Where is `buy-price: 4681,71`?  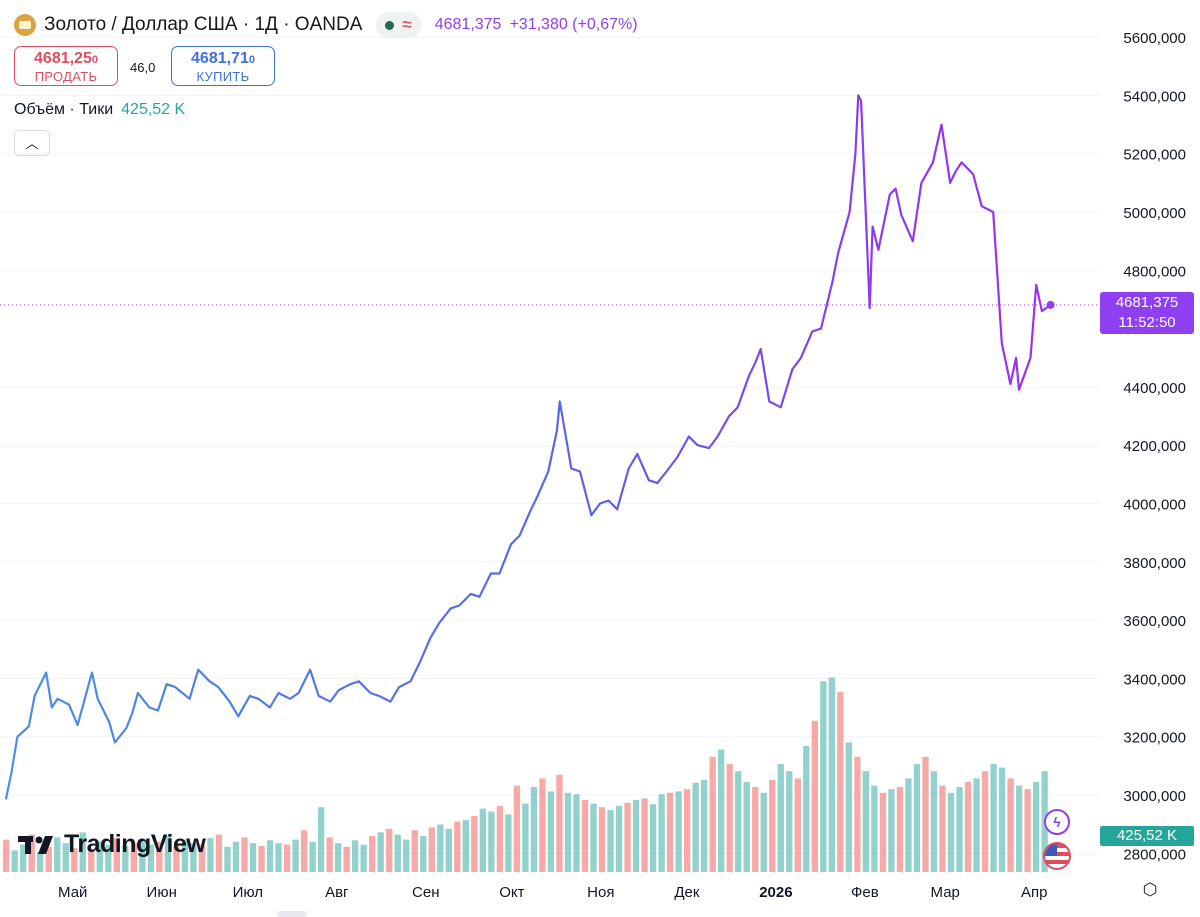
buy-price: 4681,71 is located at coordinates (220, 58).